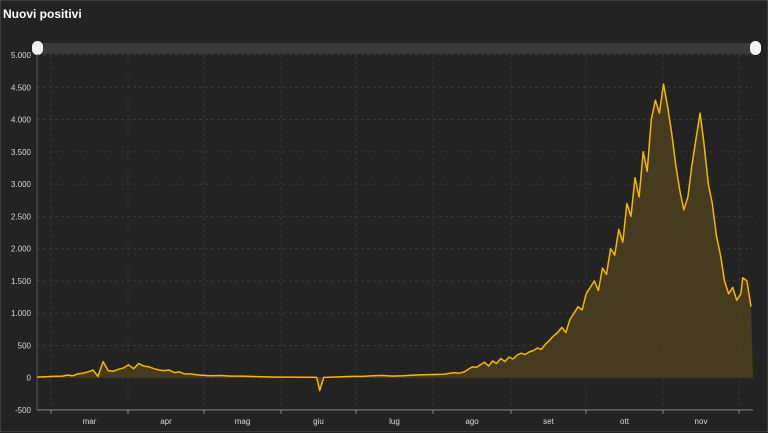 The width and height of the screenshot is (768, 433). I want to click on range-slider-track, so click(396, 48).